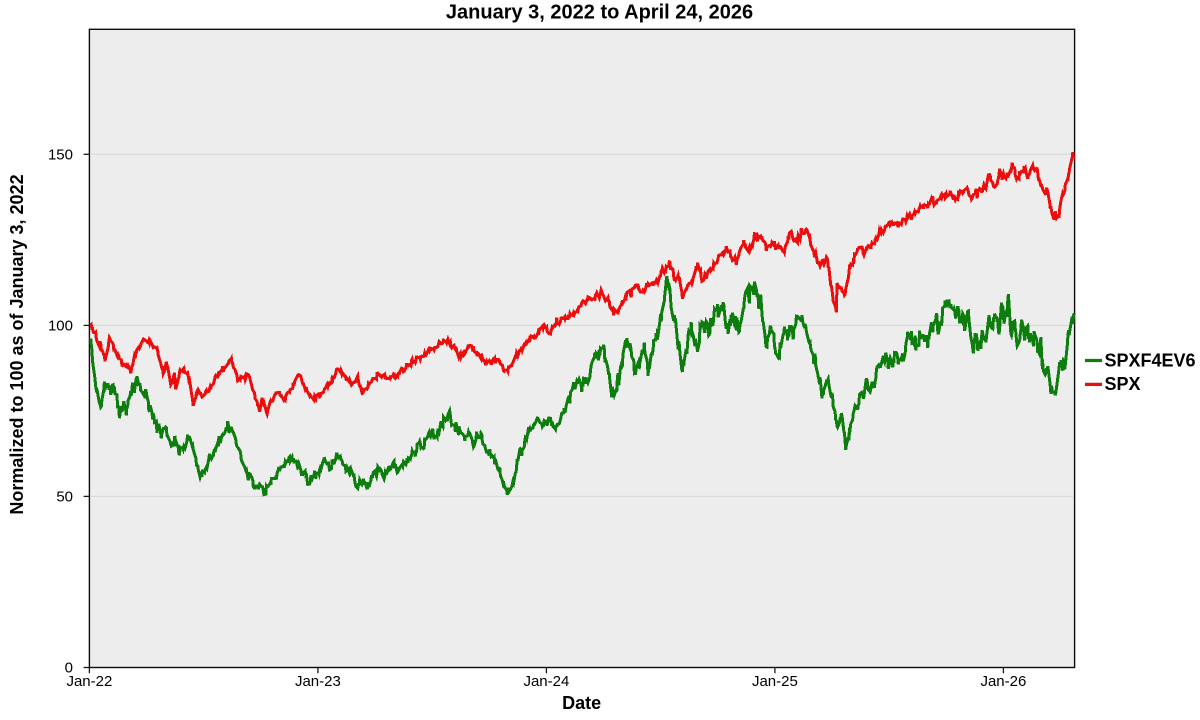 The image size is (1200, 720). Describe the element at coordinates (89, 681) in the screenshot. I see `svg-text: Jan-22` at that location.